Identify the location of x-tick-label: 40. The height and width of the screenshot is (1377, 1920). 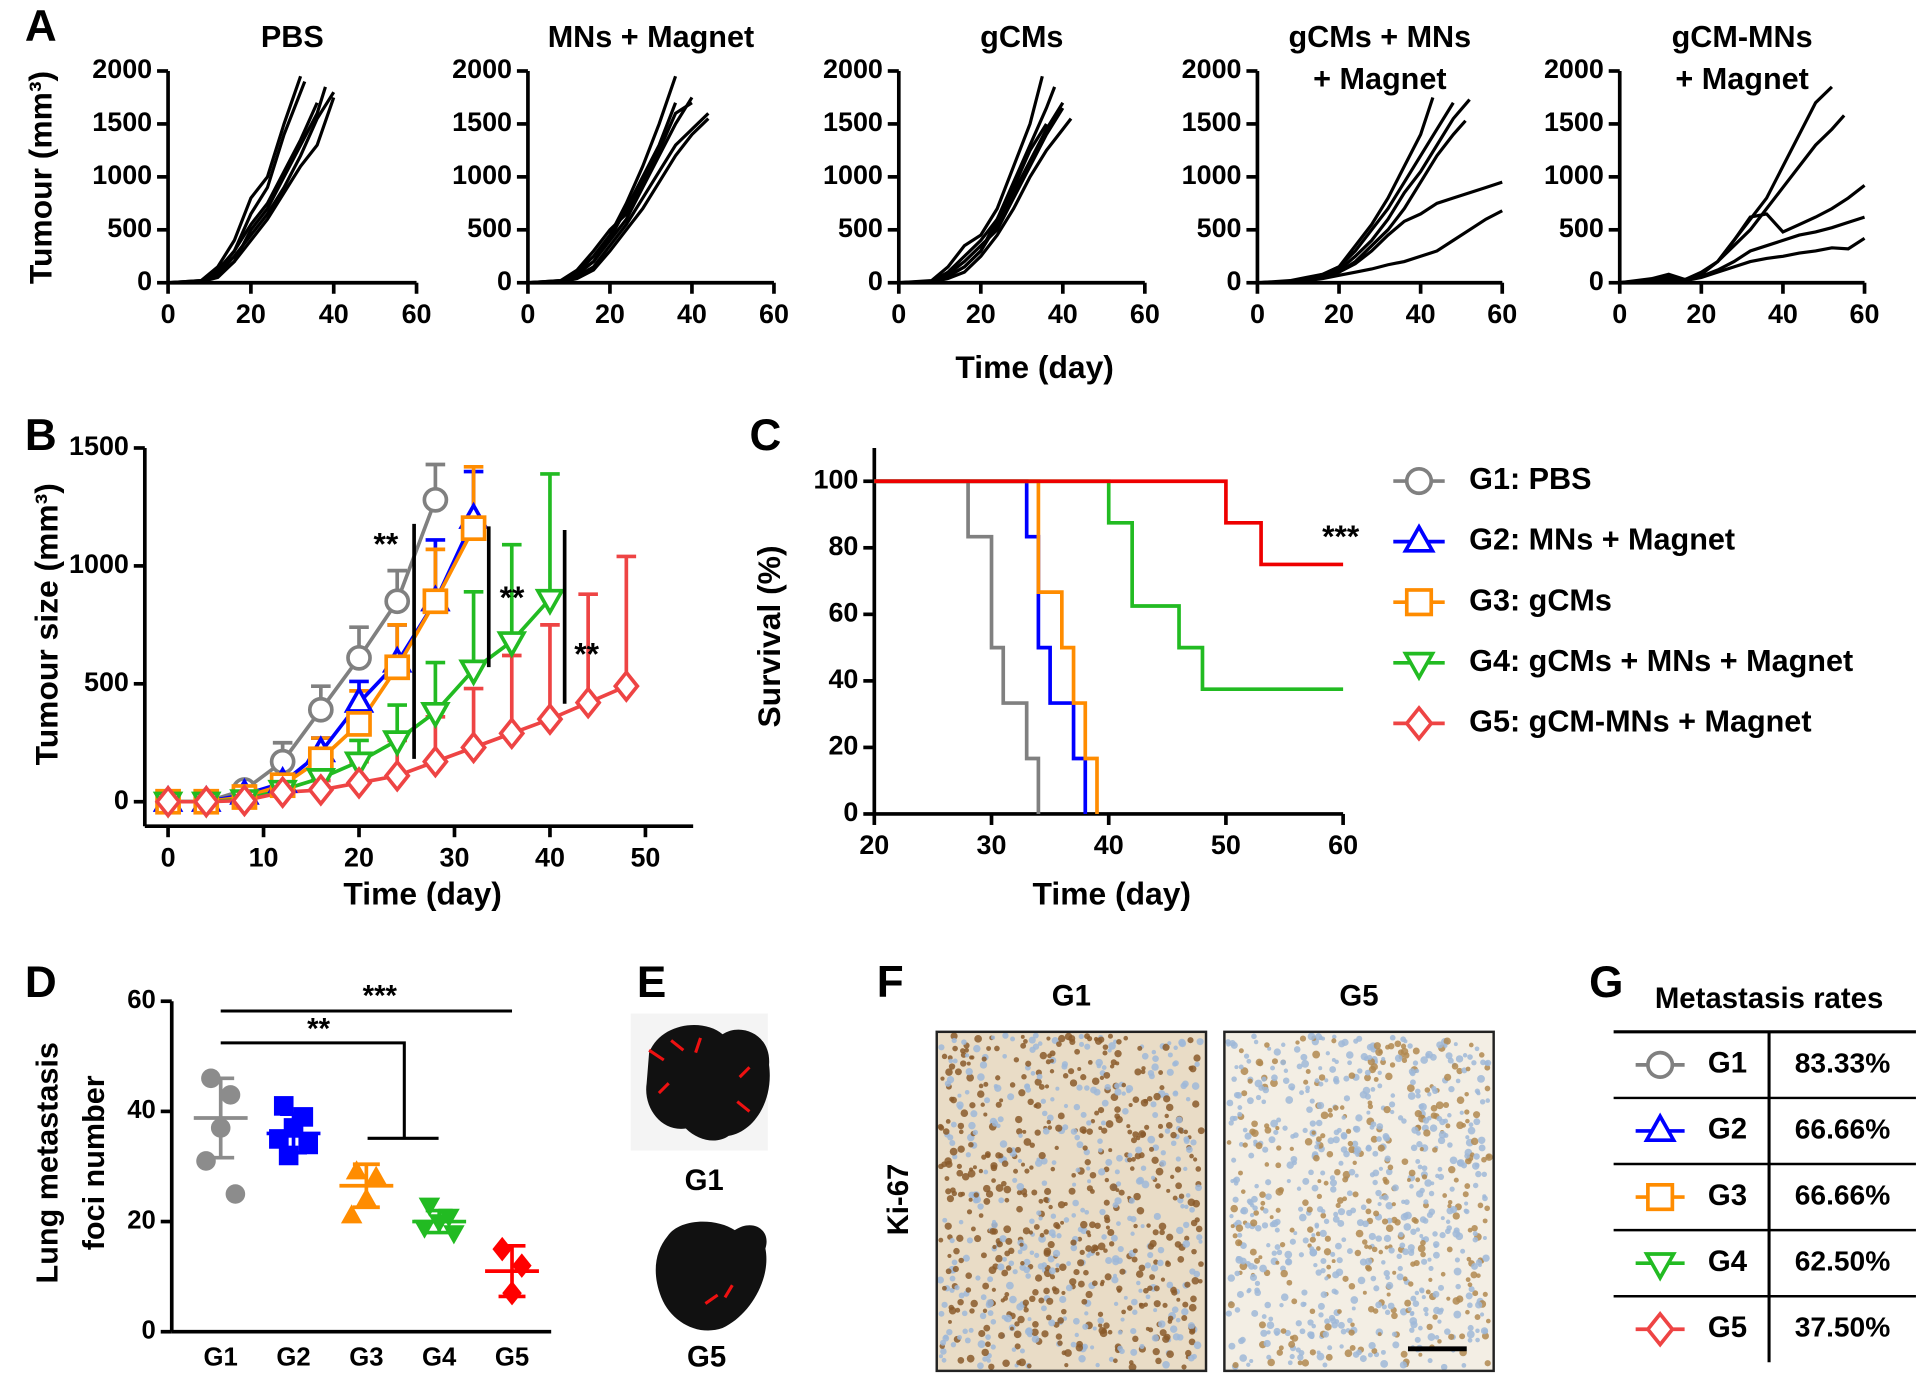
(1063, 314).